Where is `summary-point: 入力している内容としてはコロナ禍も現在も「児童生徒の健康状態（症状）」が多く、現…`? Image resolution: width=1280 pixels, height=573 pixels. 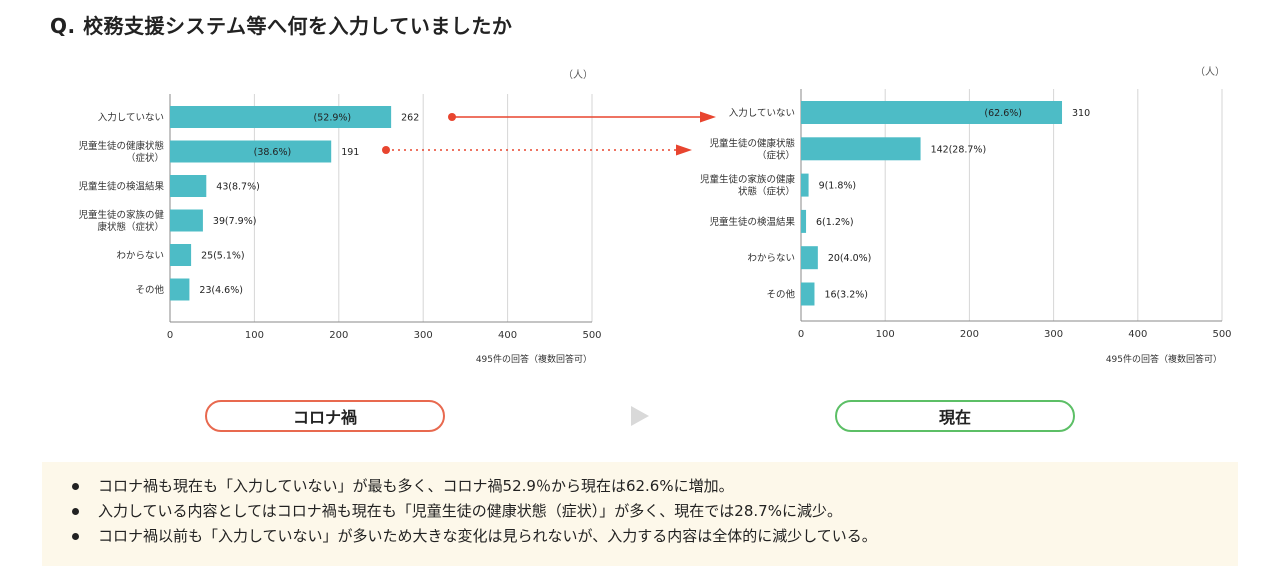
summary-point: 入力している内容としてはコロナ禍も現在も「児童生徒の健康状態（症状）」が多く、現… is located at coordinates (655, 511).